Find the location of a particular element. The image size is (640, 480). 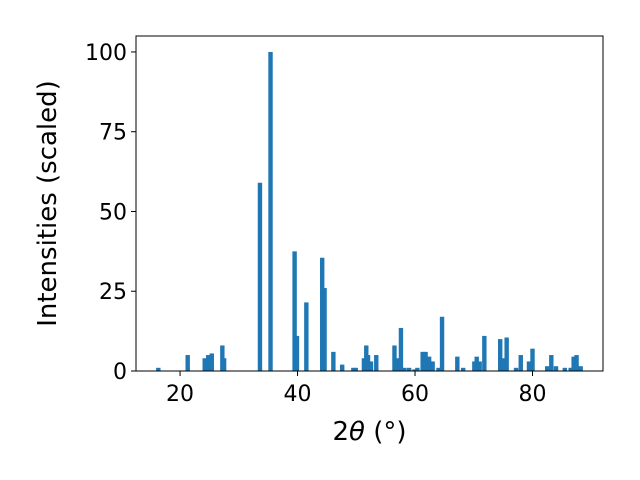

x-axis-label: 2θ (°) is located at coordinates (369, 432).